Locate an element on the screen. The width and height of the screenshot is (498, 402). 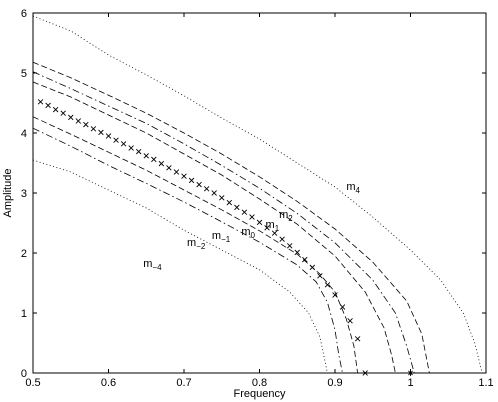
curve-label: m2 is located at coordinates (286, 216).